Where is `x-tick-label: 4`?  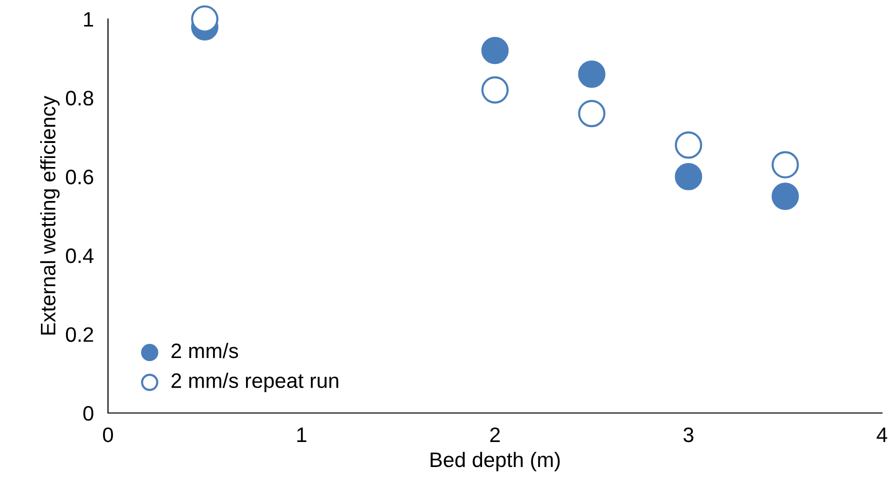 x-tick-label: 4 is located at coordinates (882, 435).